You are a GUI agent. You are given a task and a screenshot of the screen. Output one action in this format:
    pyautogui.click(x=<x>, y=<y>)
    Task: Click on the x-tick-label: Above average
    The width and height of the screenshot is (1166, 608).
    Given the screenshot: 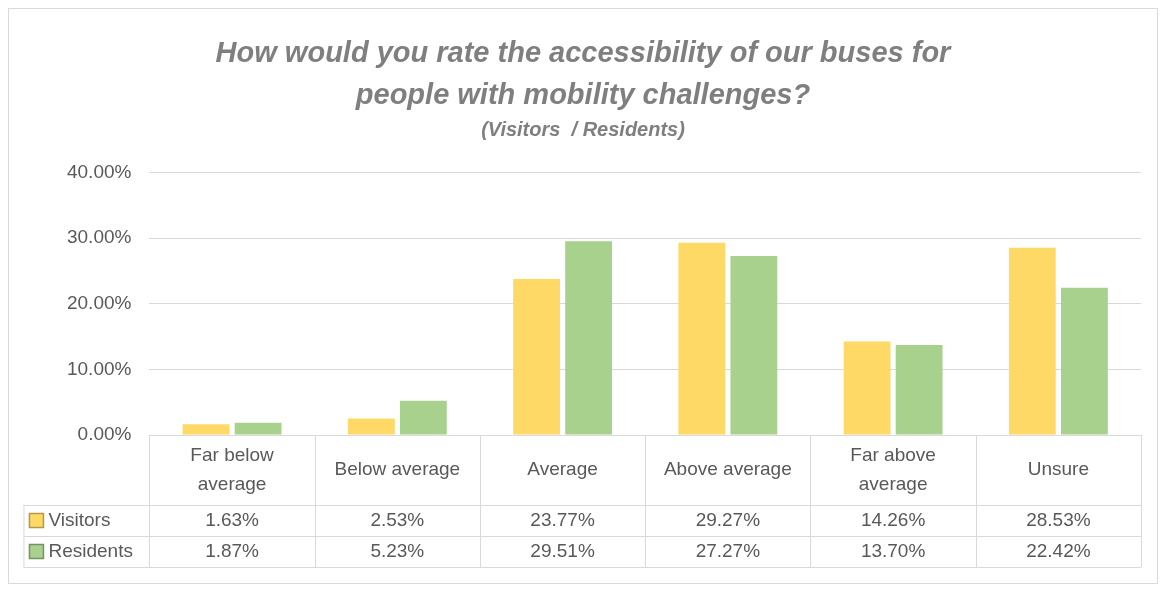 What is the action you would take?
    pyautogui.click(x=727, y=469)
    